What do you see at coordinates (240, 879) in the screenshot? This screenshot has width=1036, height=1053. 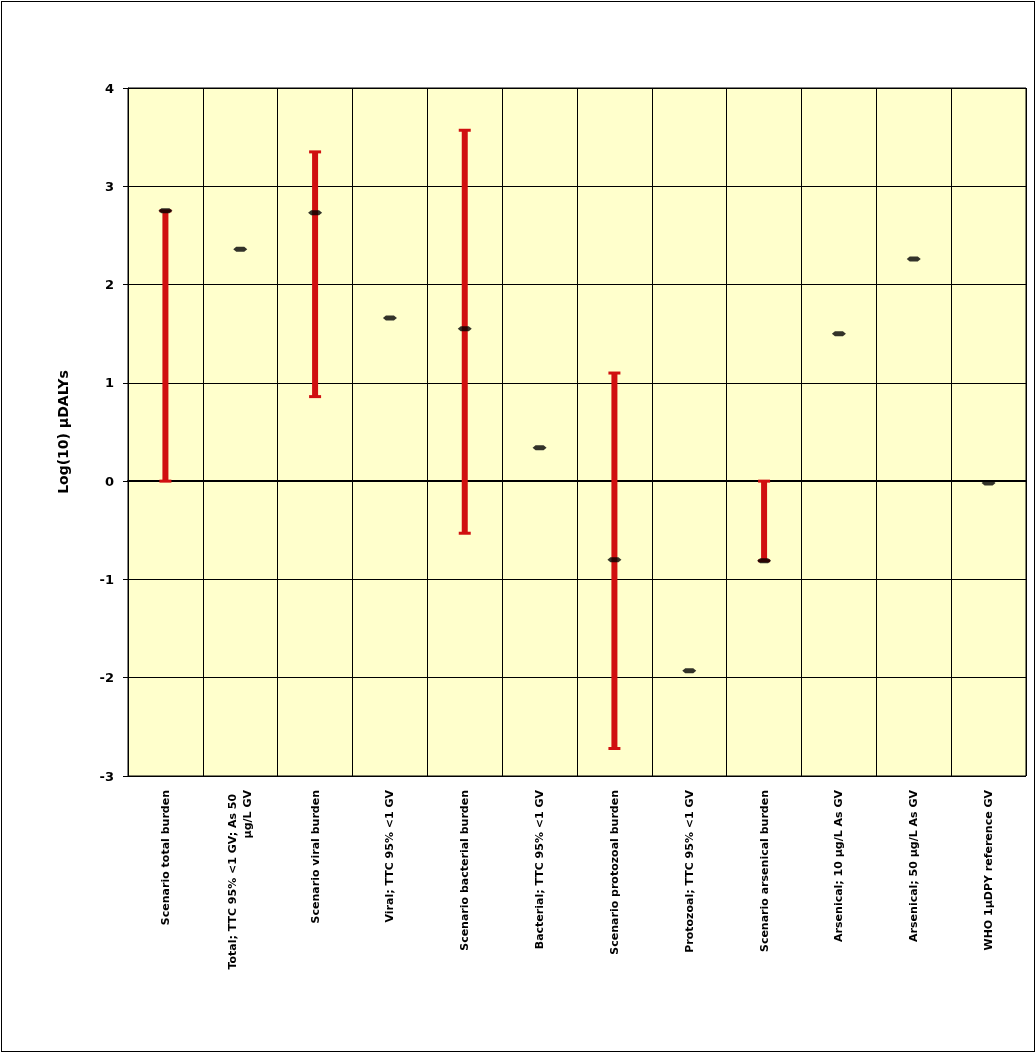 I see `x-tick-label: Total; TTC 95% <1 GV; As 50 µg/L GV` at bounding box center [240, 879].